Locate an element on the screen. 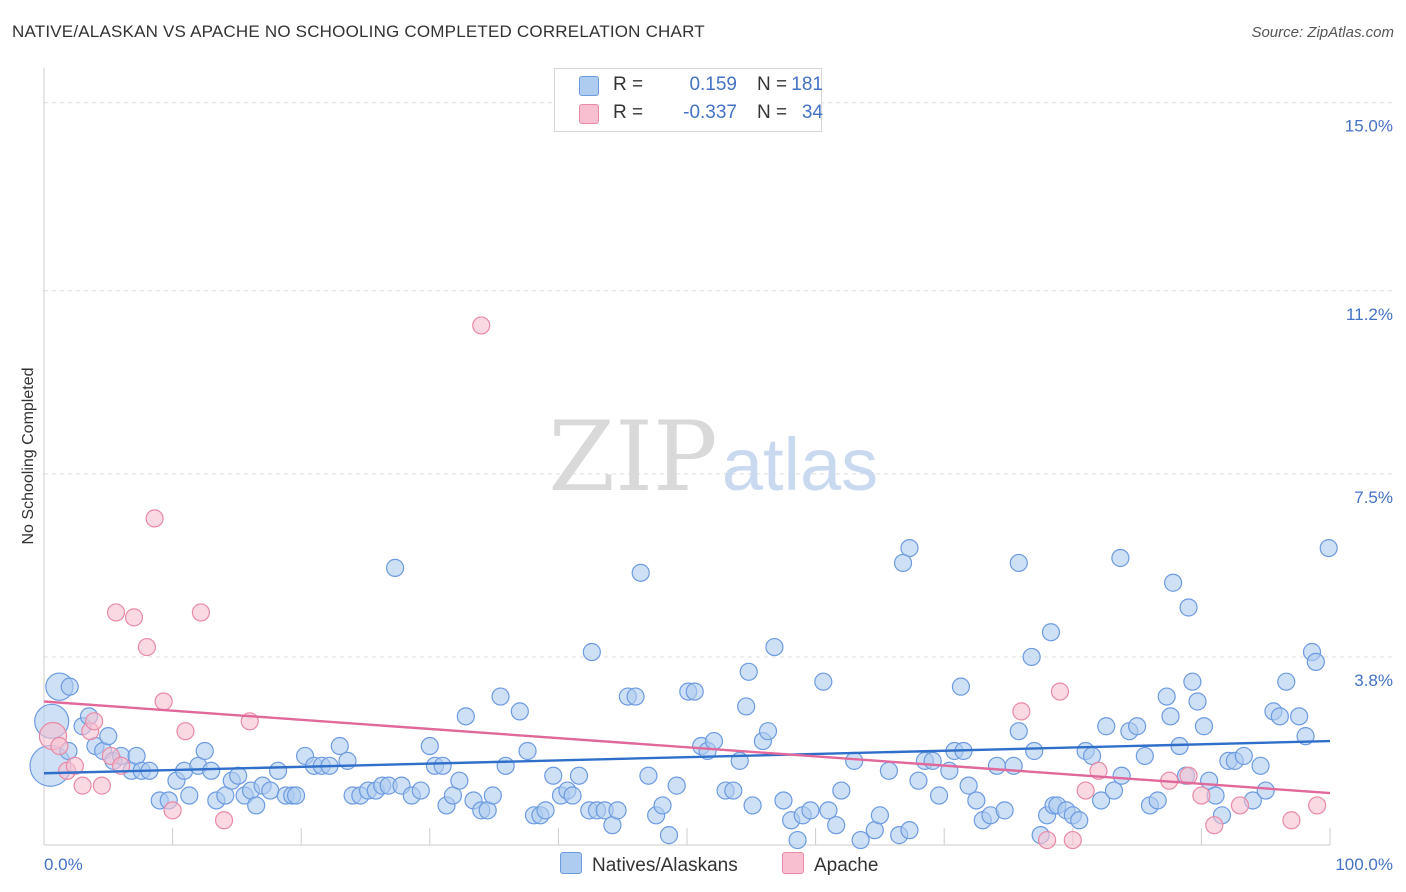  trend-lines is located at coordinates (687, 747).